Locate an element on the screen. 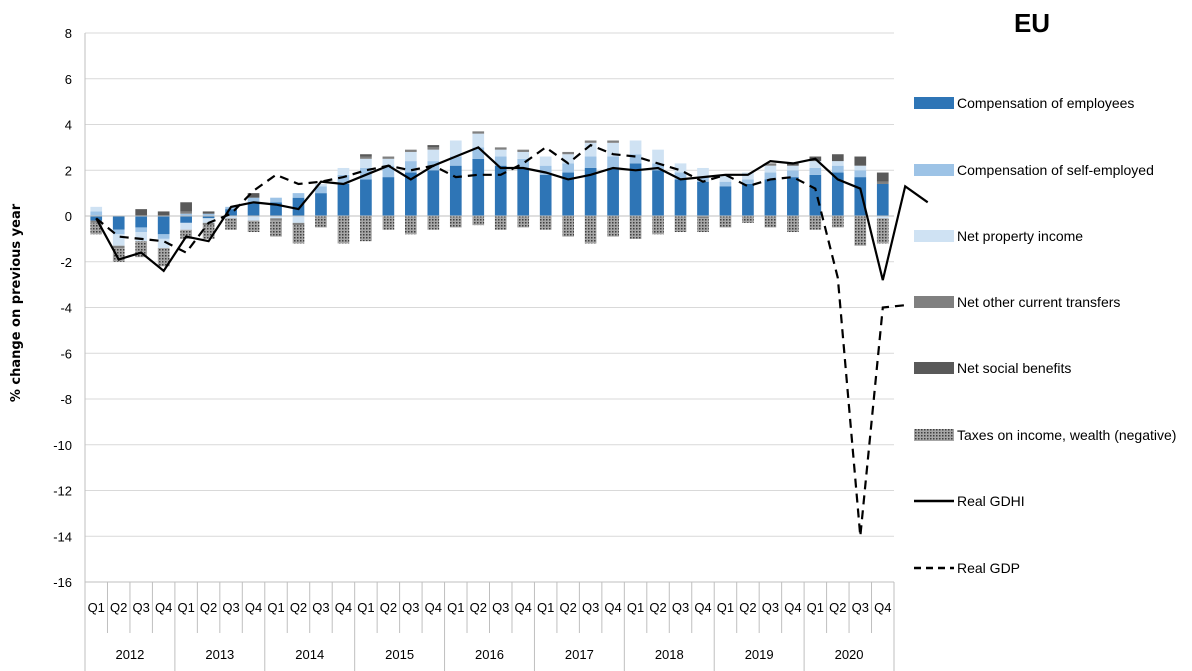  legend-label: Real GDHI is located at coordinates (991, 501).